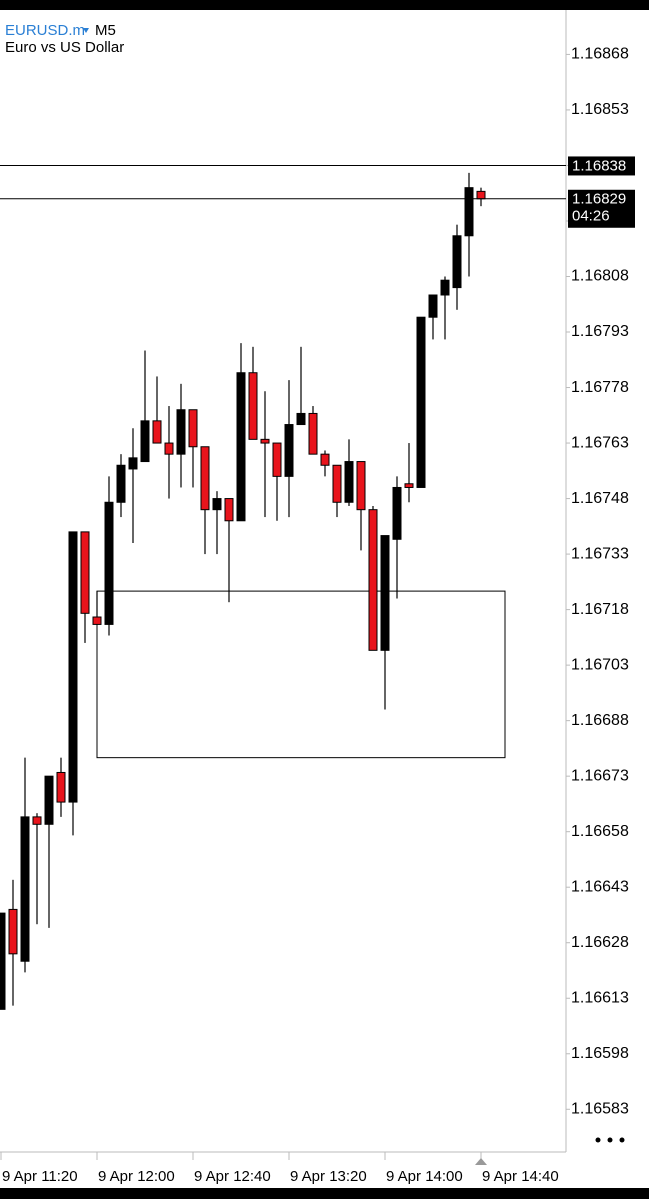 Image resolution: width=649 pixels, height=1199 pixels. What do you see at coordinates (600, 442) in the screenshot?
I see `y-tick-label: 1.16763` at bounding box center [600, 442].